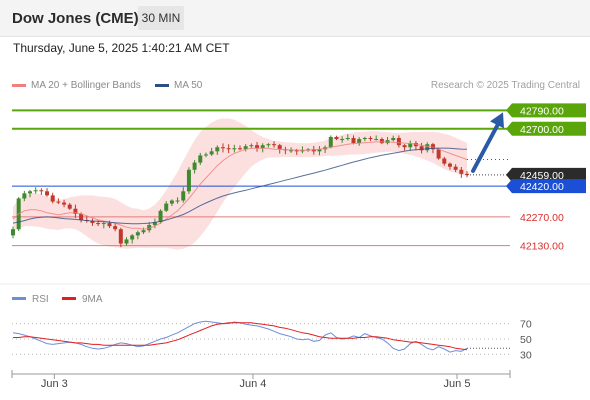 This screenshot has height=400, width=590. What do you see at coordinates (526, 325) in the screenshot?
I see `rsi-tick-label: 70` at bounding box center [526, 325].